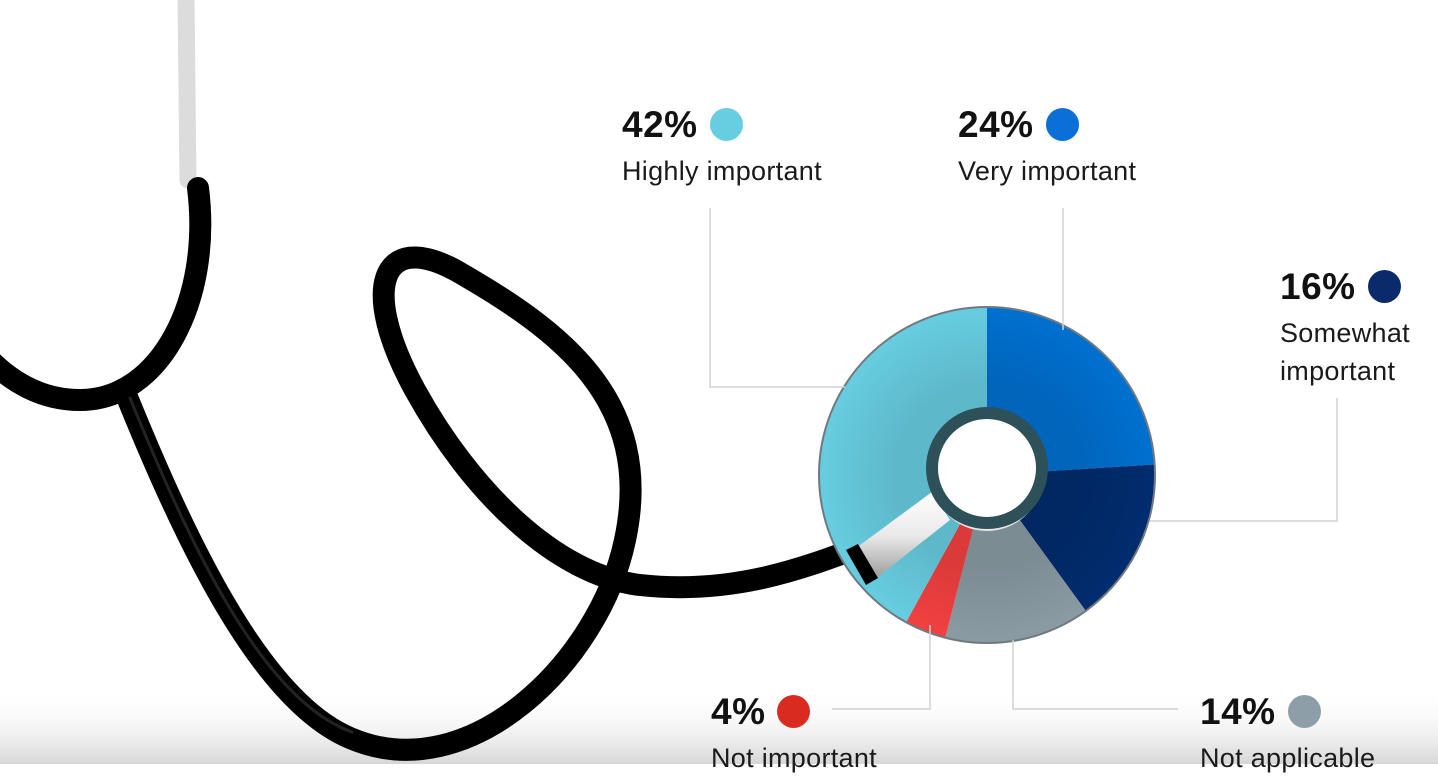 This screenshot has height=777, width=1438. I want to click on chestpiece-ring, so click(987, 468).